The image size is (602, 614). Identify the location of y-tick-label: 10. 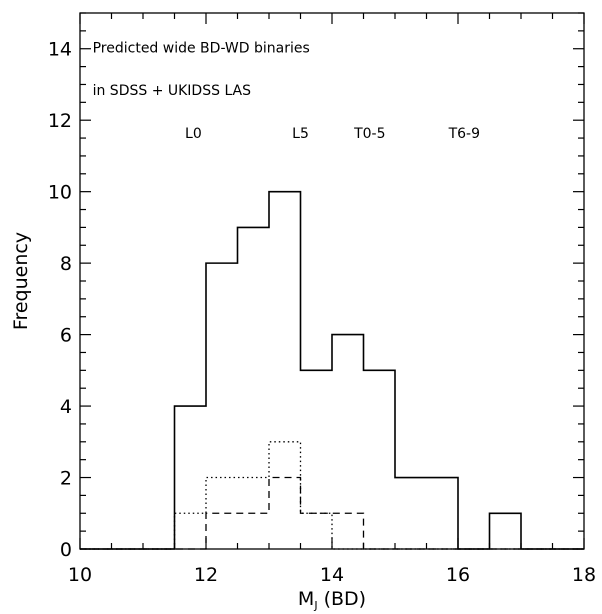
(60, 193).